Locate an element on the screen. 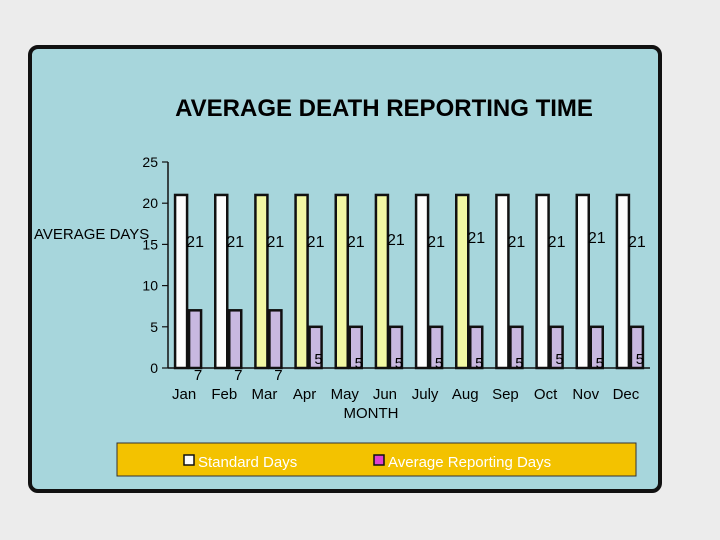 This screenshot has height=540, width=720. y-tick-label: 15 is located at coordinates (150, 244).